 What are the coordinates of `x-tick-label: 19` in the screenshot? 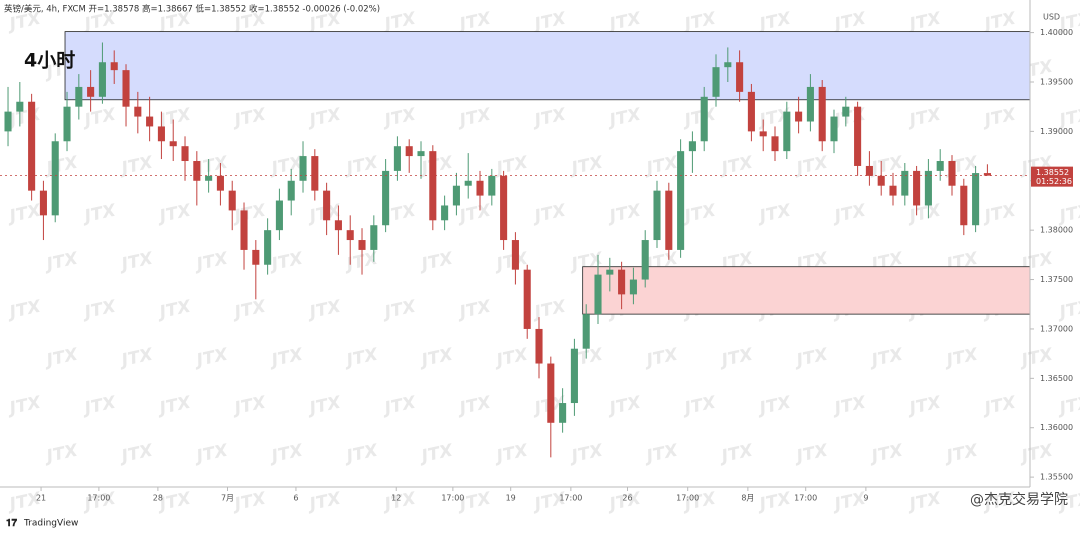 It's located at (511, 498).